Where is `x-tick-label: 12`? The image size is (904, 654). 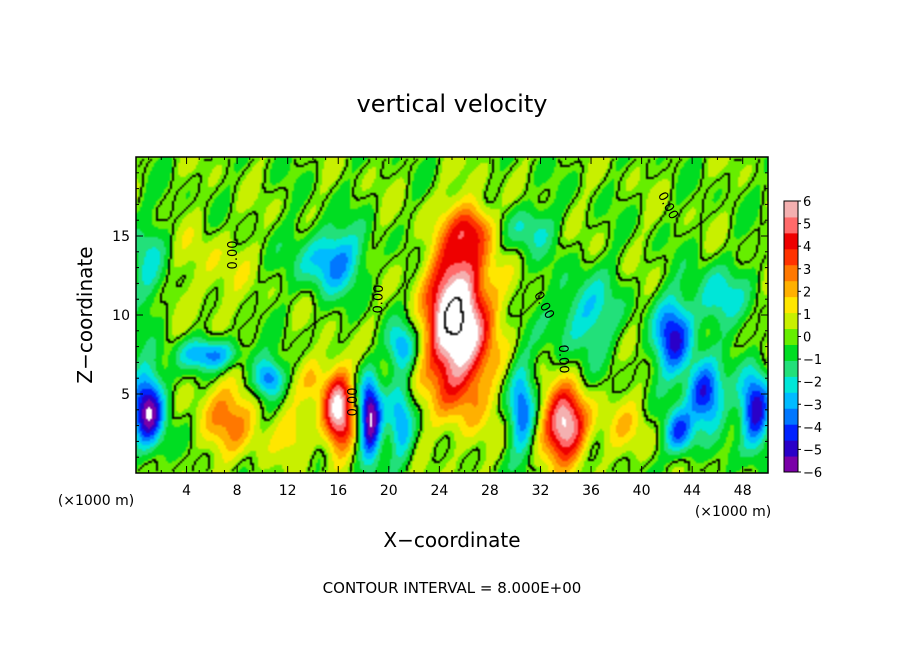
x-tick-label: 12 is located at coordinates (288, 491).